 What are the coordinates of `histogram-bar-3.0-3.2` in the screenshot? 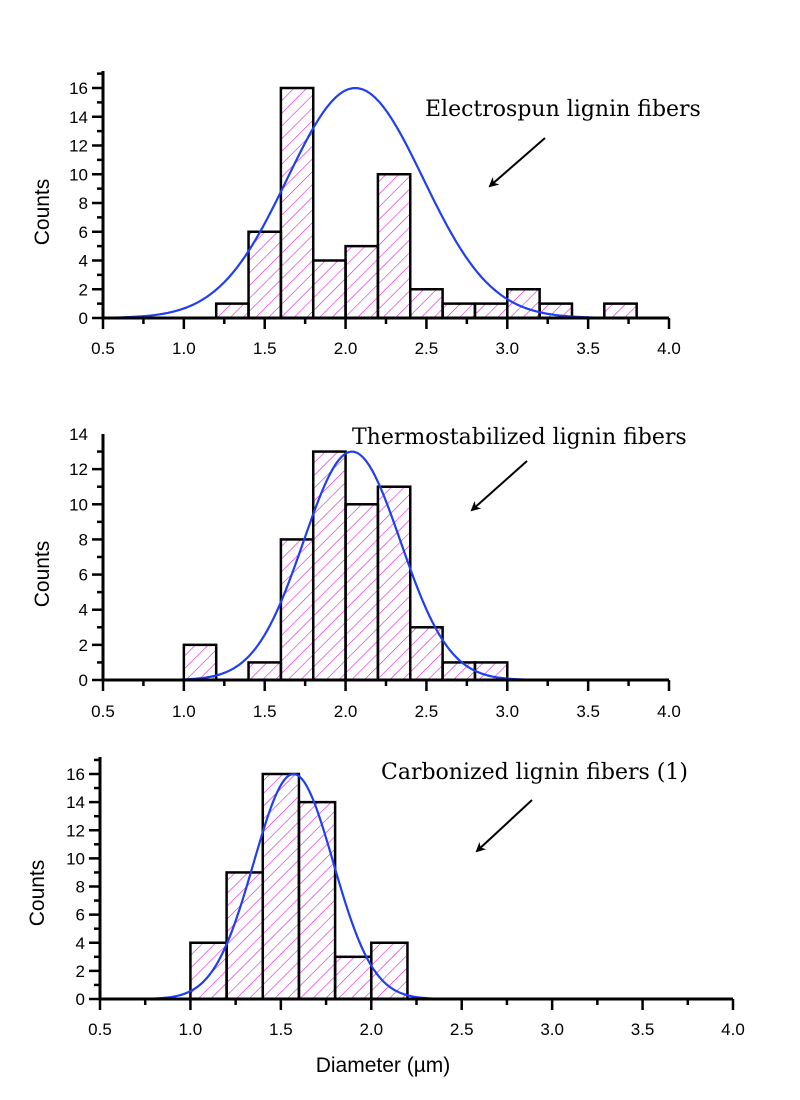 It's located at (523, 304).